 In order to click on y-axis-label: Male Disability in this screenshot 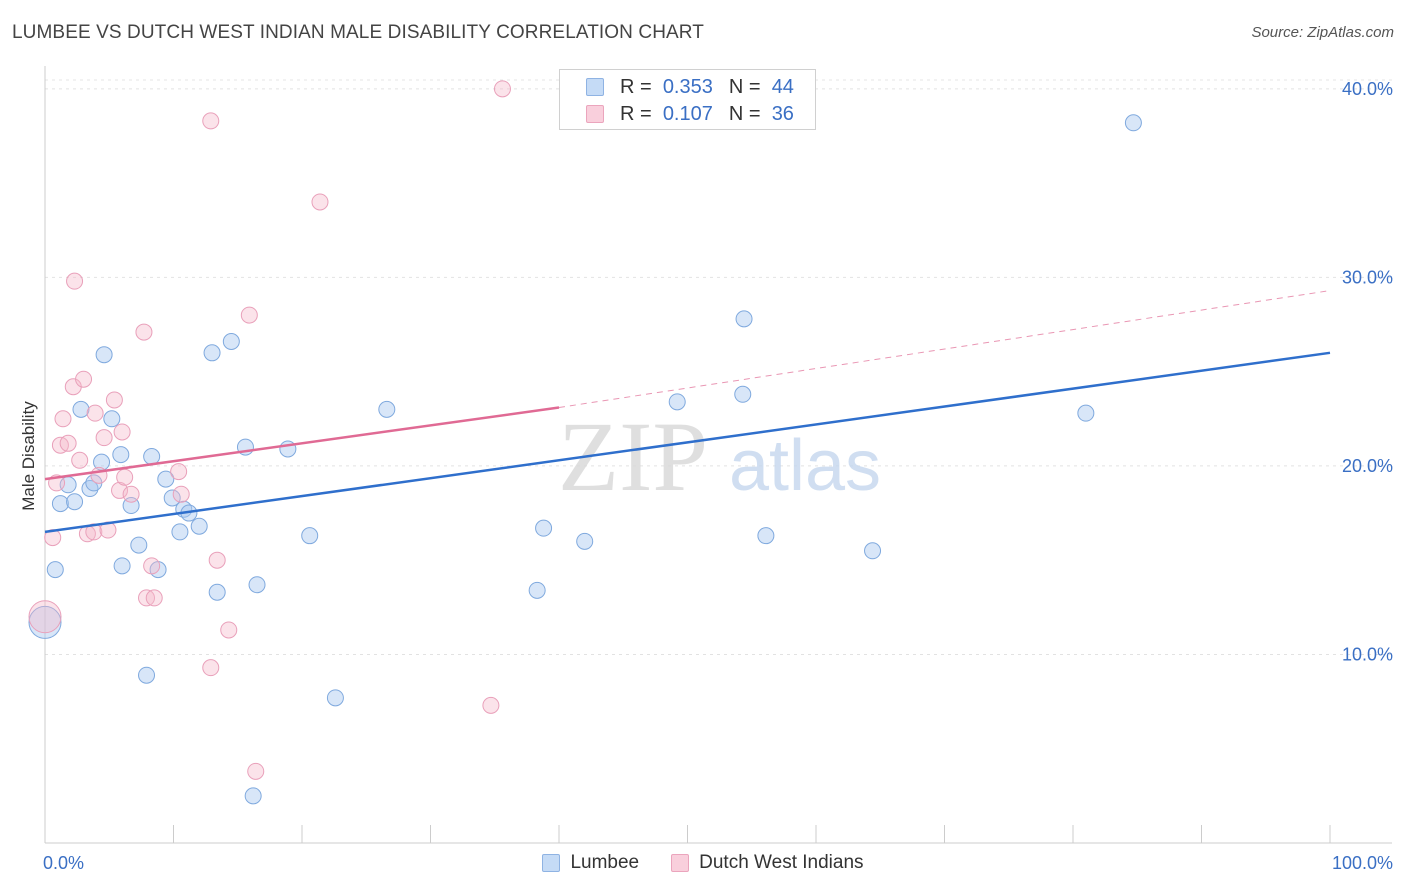, I will do `click(28, 456)`.